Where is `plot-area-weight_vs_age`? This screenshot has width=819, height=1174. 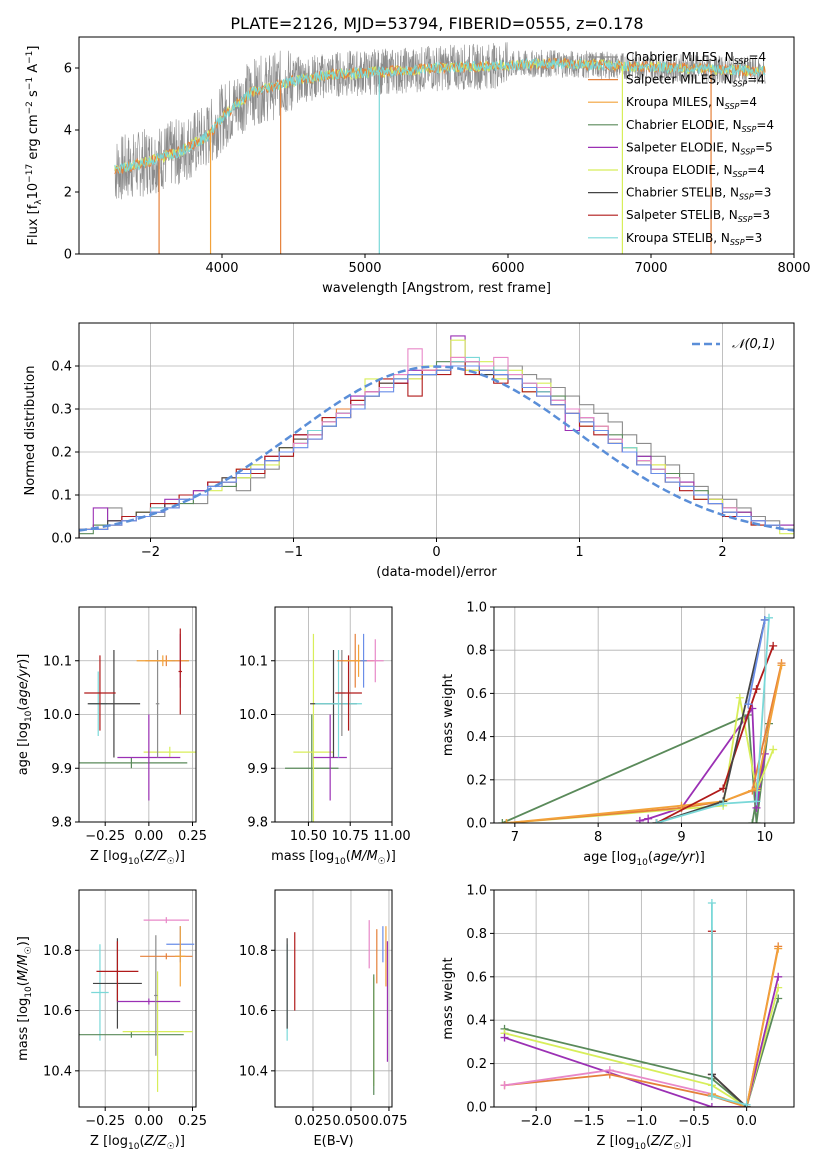
plot-area-weight_vs_age is located at coordinates (642, 718).